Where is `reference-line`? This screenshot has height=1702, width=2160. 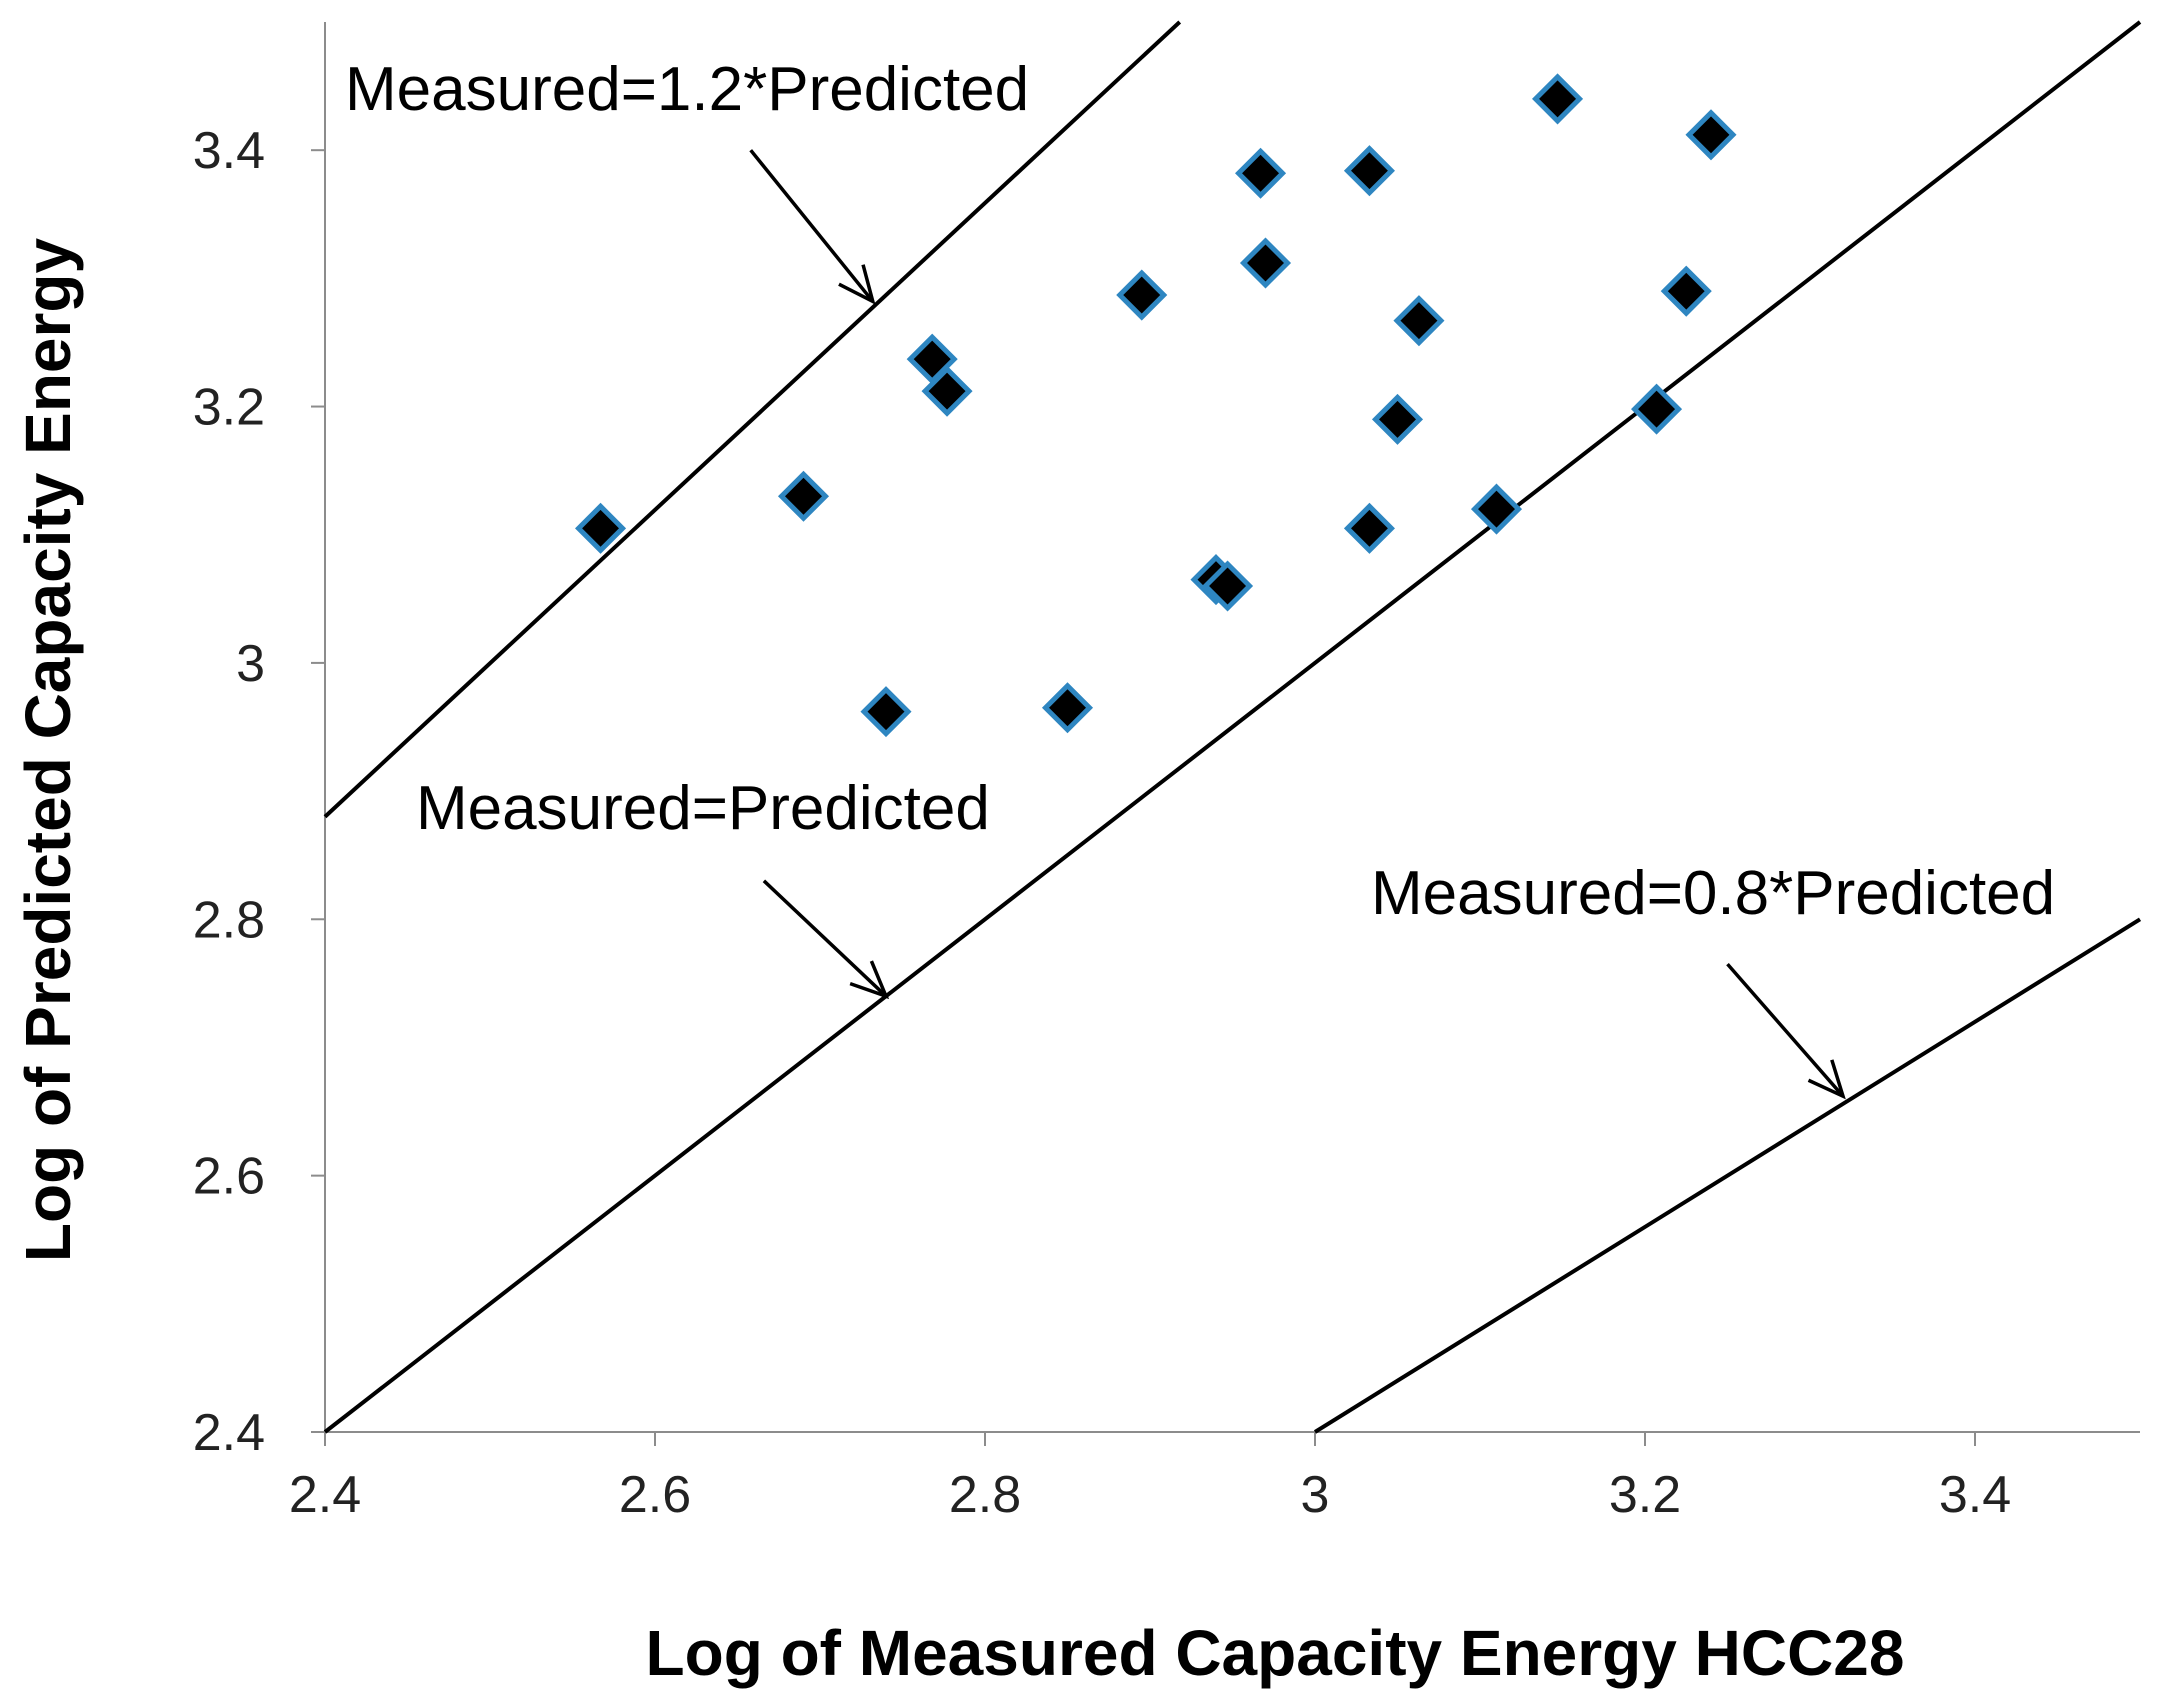 reference-line is located at coordinates (1727, 1175).